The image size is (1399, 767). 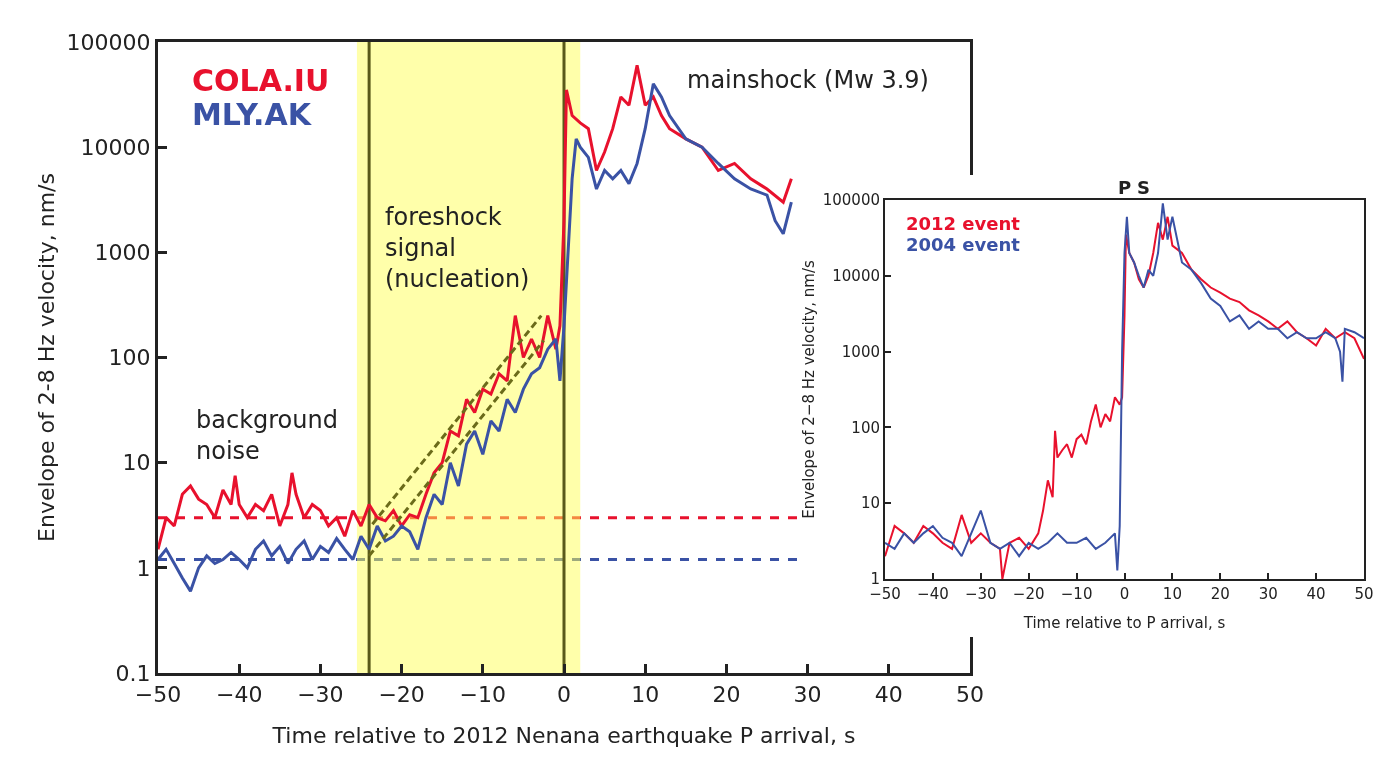 I want to click on annotation: mainshock (Mw 3.9), so click(x=808, y=80).